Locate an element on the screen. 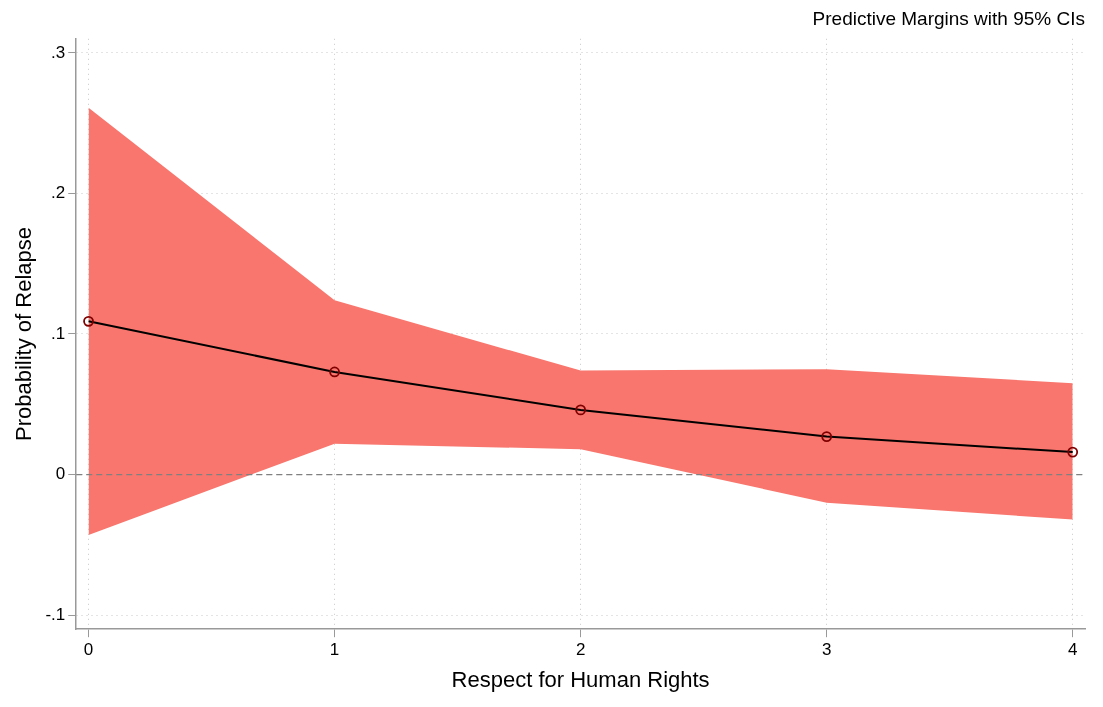 The image size is (1103, 707). chart-title: Predictive Margins with 95% CIs is located at coordinates (948, 18).